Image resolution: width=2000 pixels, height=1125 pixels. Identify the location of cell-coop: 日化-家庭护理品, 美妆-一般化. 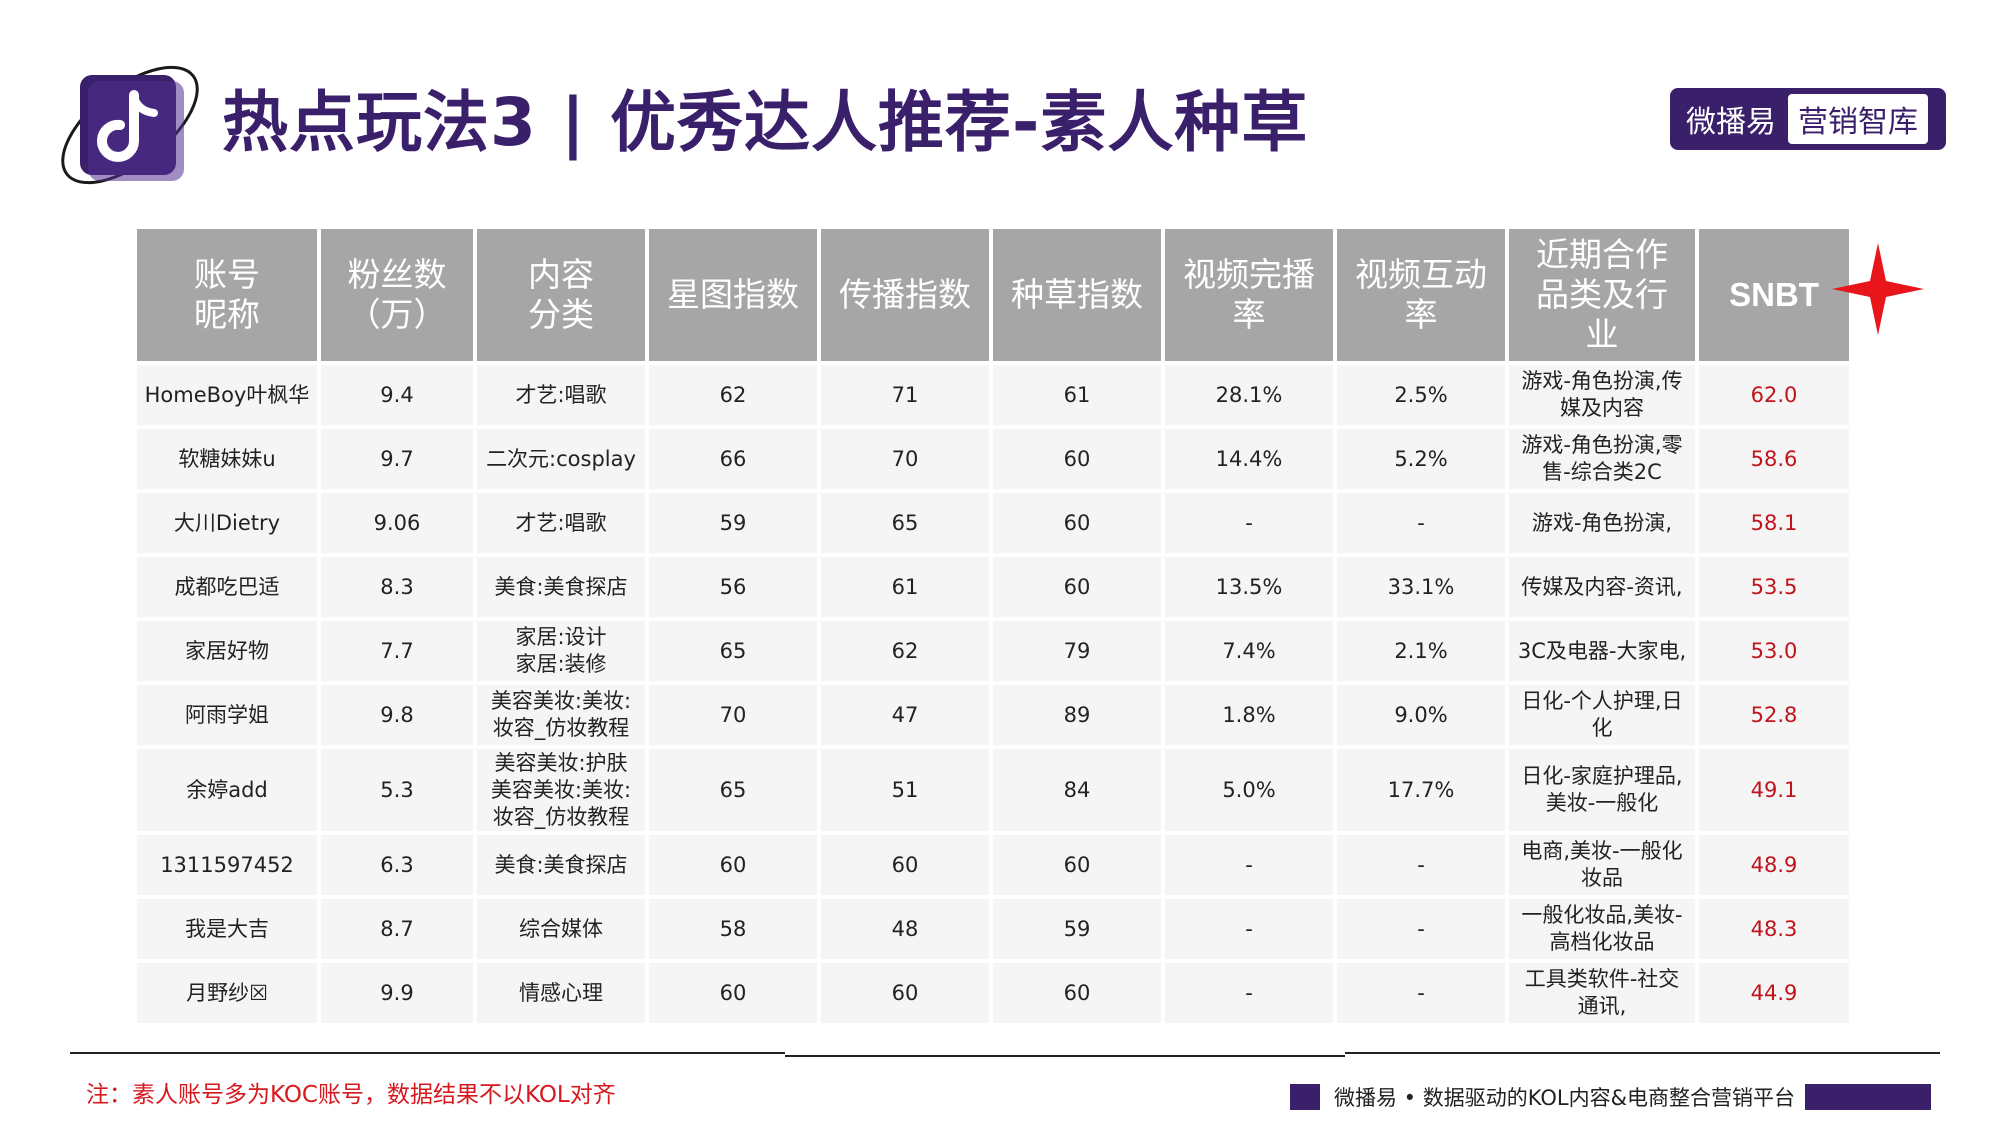
(1602, 788).